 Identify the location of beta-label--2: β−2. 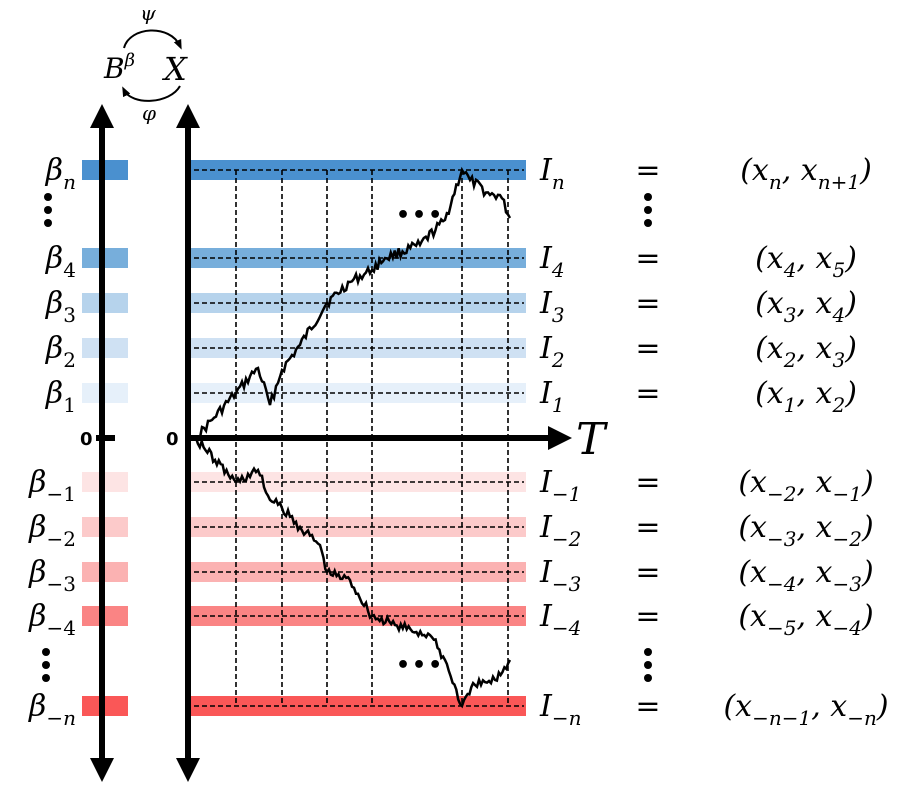
(52, 530).